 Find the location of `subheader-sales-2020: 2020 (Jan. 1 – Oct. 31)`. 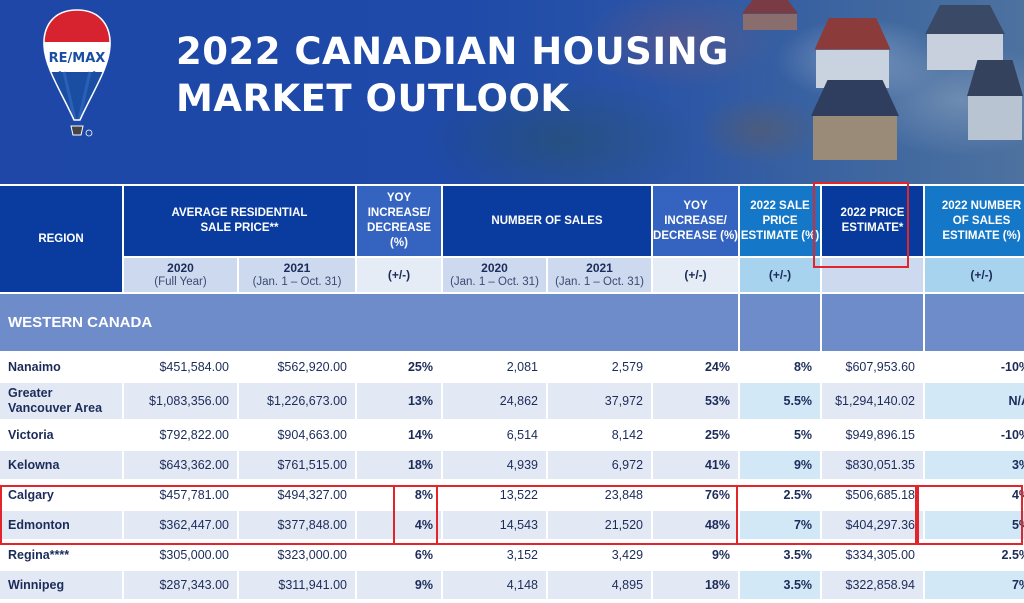

subheader-sales-2020: 2020 (Jan. 1 – Oct. 31) is located at coordinates (494, 275).